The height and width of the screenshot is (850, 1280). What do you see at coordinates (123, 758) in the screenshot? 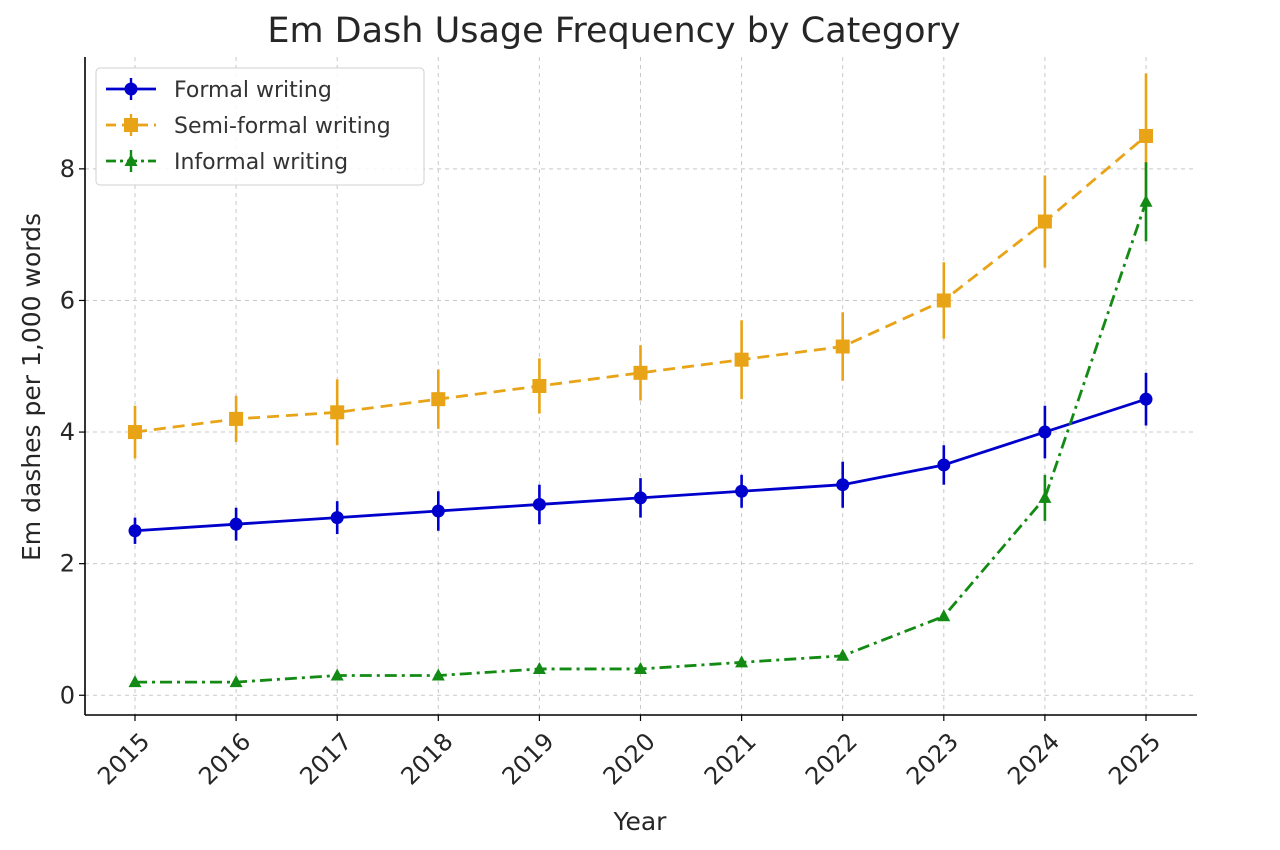
I see `x-tick-label-2015: 2015` at bounding box center [123, 758].